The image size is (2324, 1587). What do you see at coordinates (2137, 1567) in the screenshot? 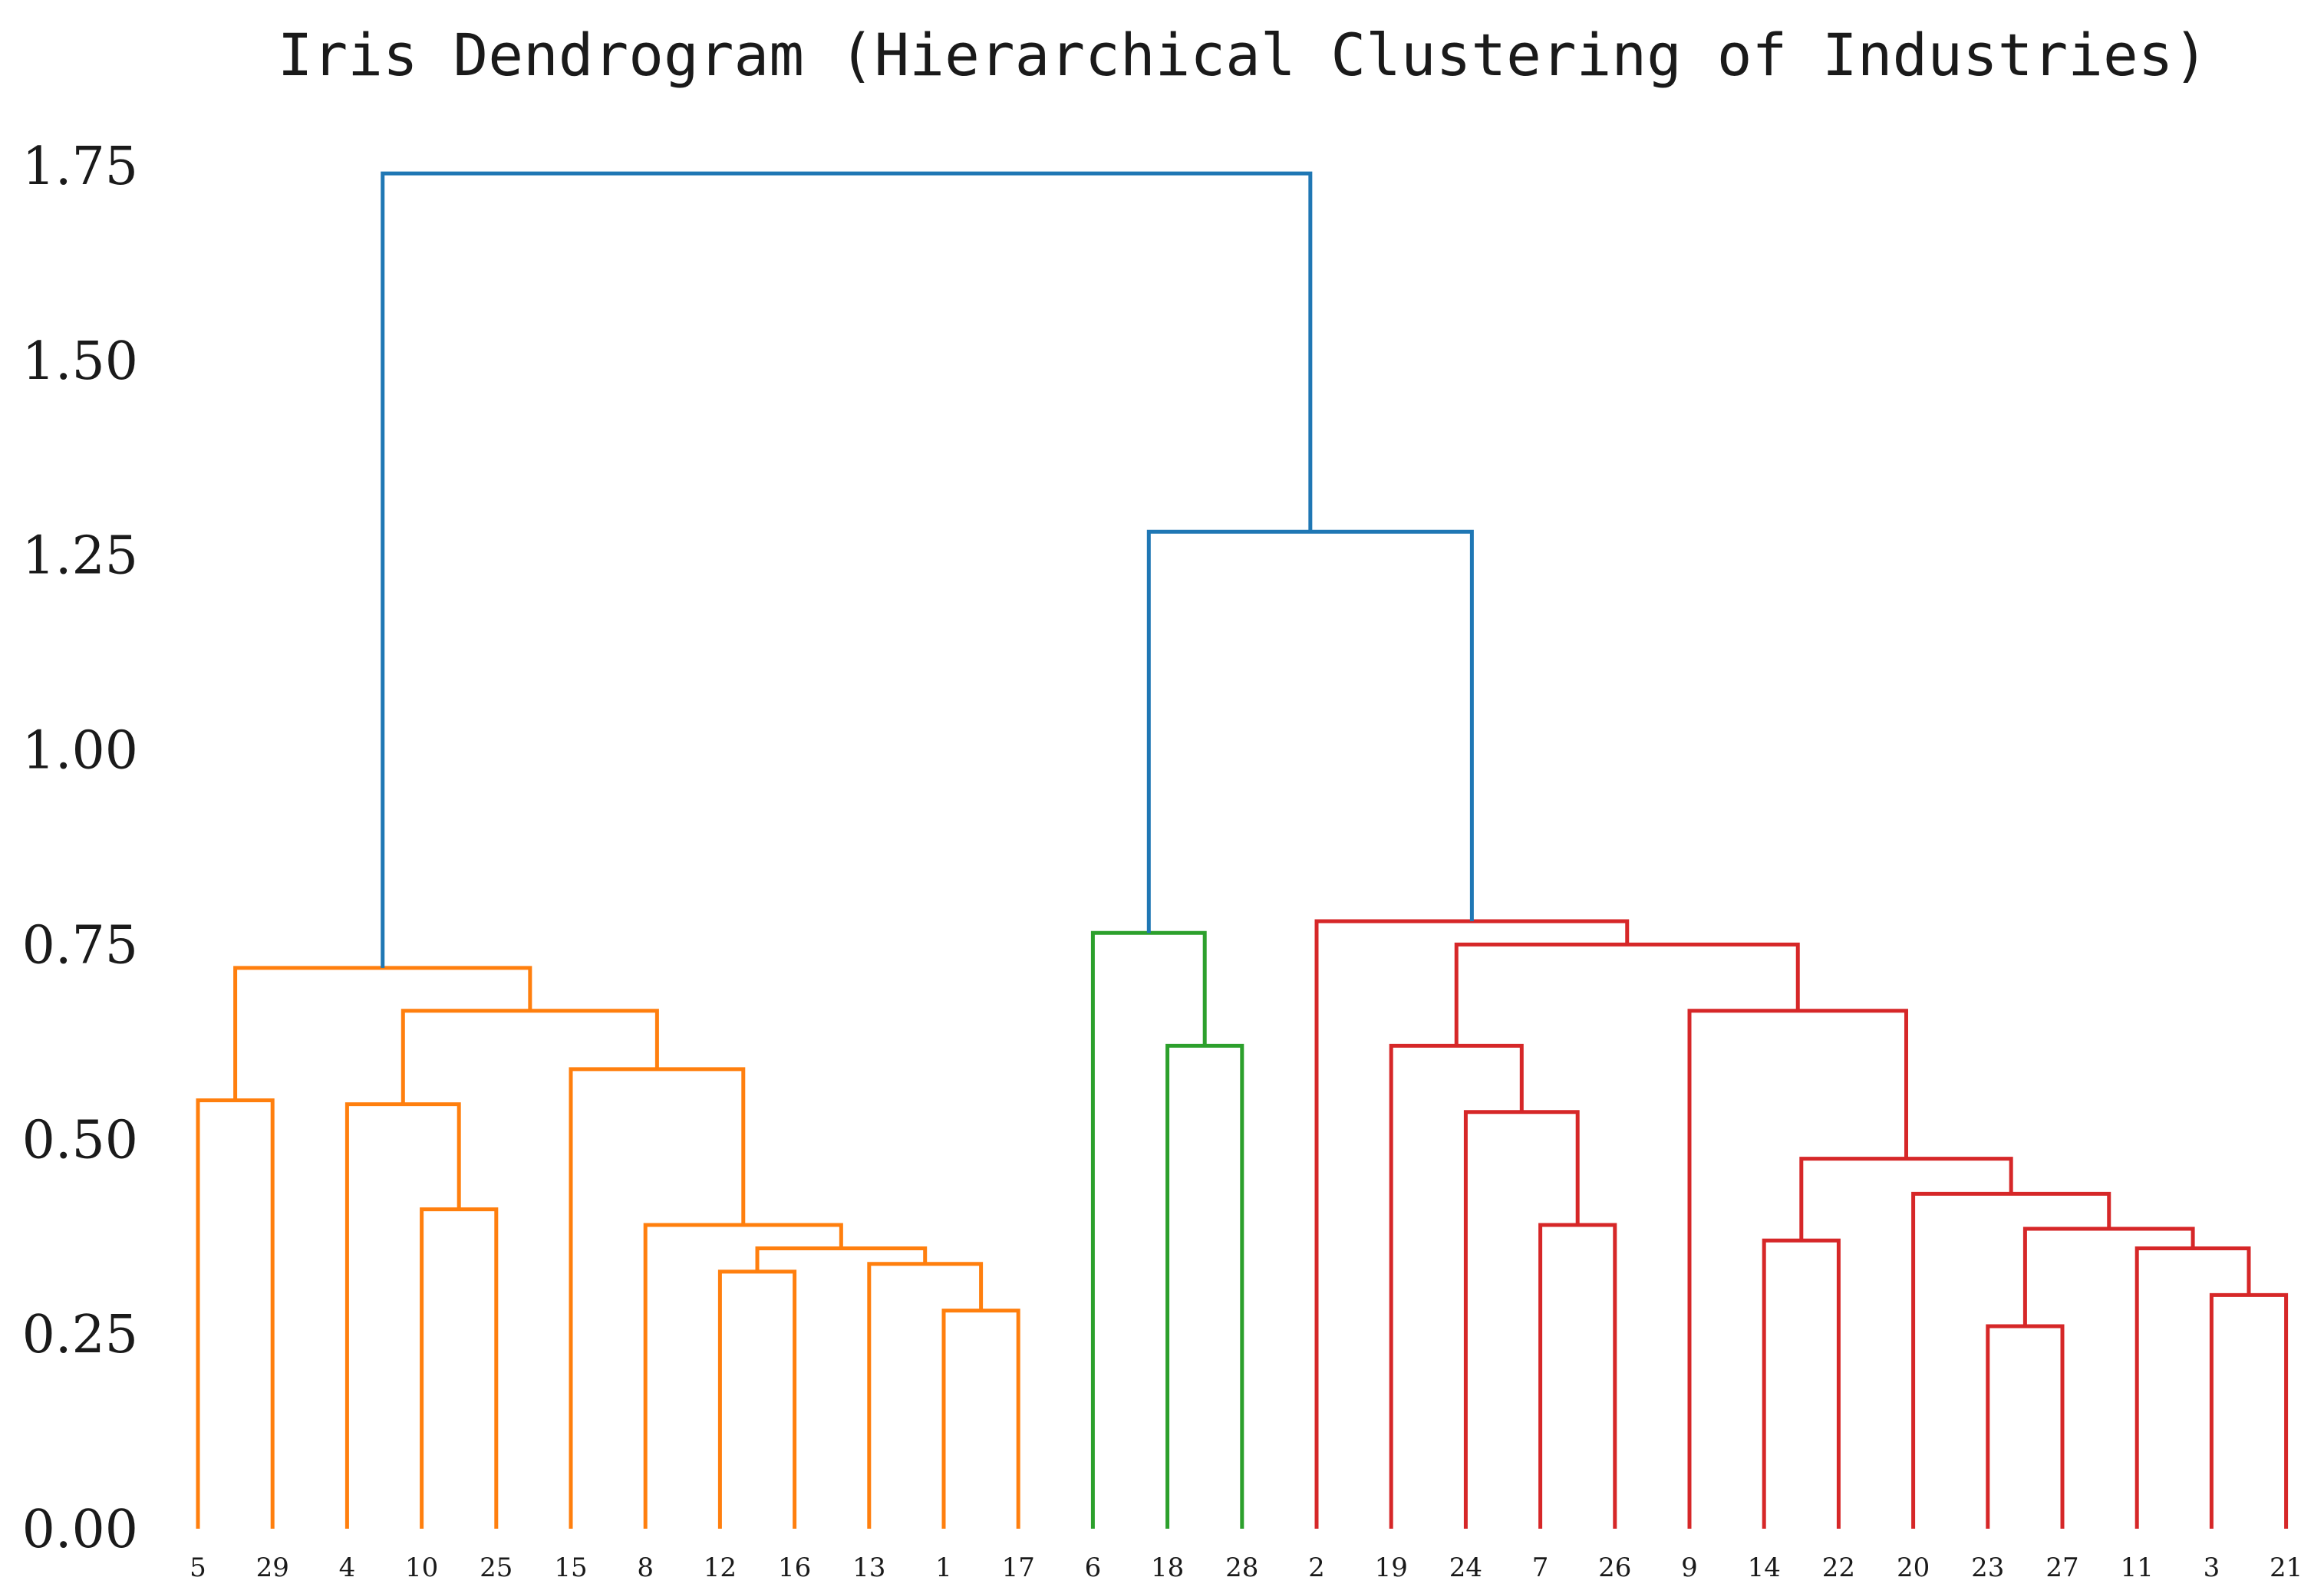
I see `leaf-label: 11` at bounding box center [2137, 1567].